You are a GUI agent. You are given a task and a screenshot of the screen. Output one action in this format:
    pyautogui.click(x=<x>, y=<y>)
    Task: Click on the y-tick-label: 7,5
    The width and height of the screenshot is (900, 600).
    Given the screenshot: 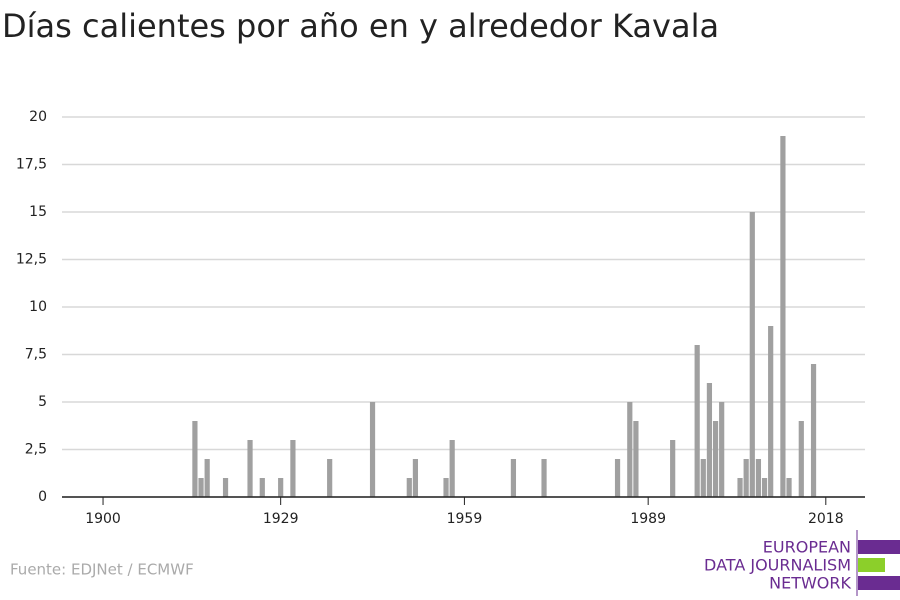 What is the action you would take?
    pyautogui.click(x=36, y=355)
    